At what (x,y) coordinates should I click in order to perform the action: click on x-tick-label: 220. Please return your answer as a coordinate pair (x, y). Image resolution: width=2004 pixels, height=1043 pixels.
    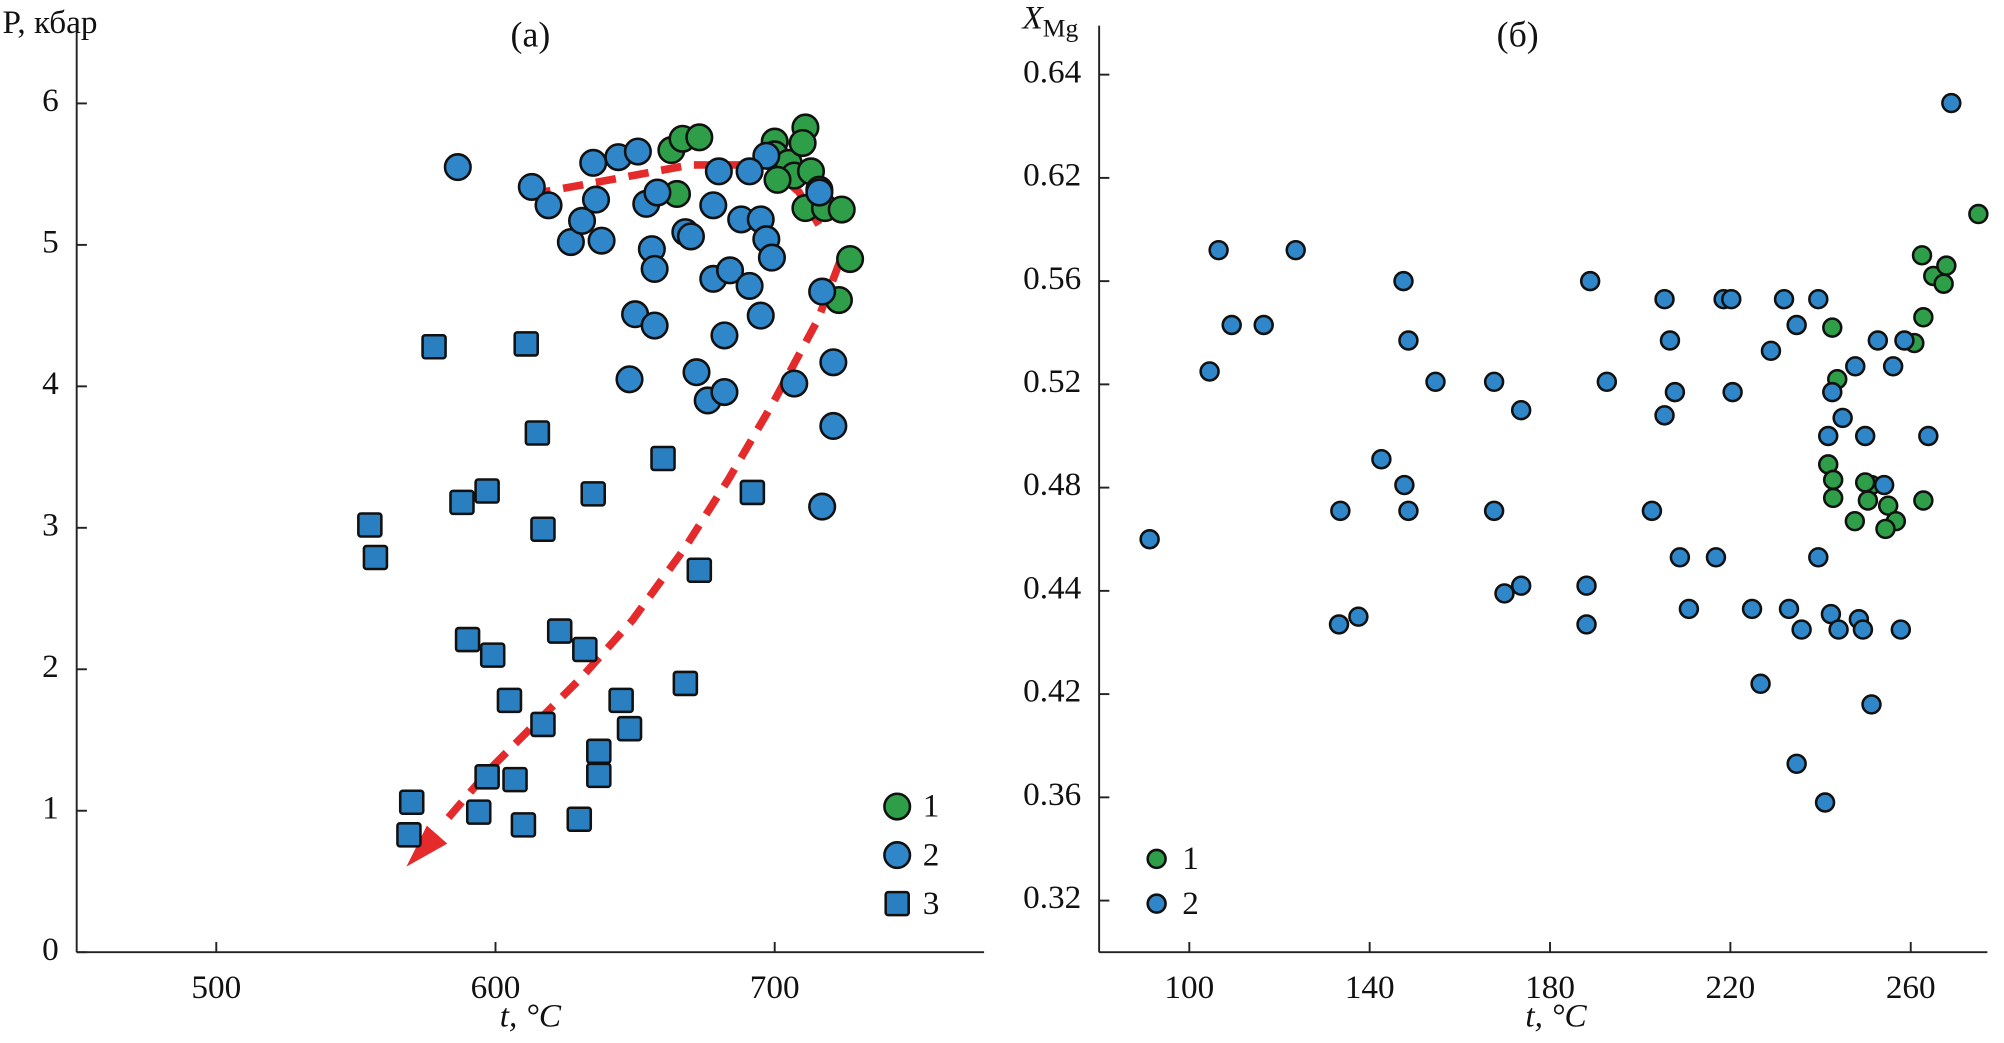
    Looking at the image, I should click on (1730, 987).